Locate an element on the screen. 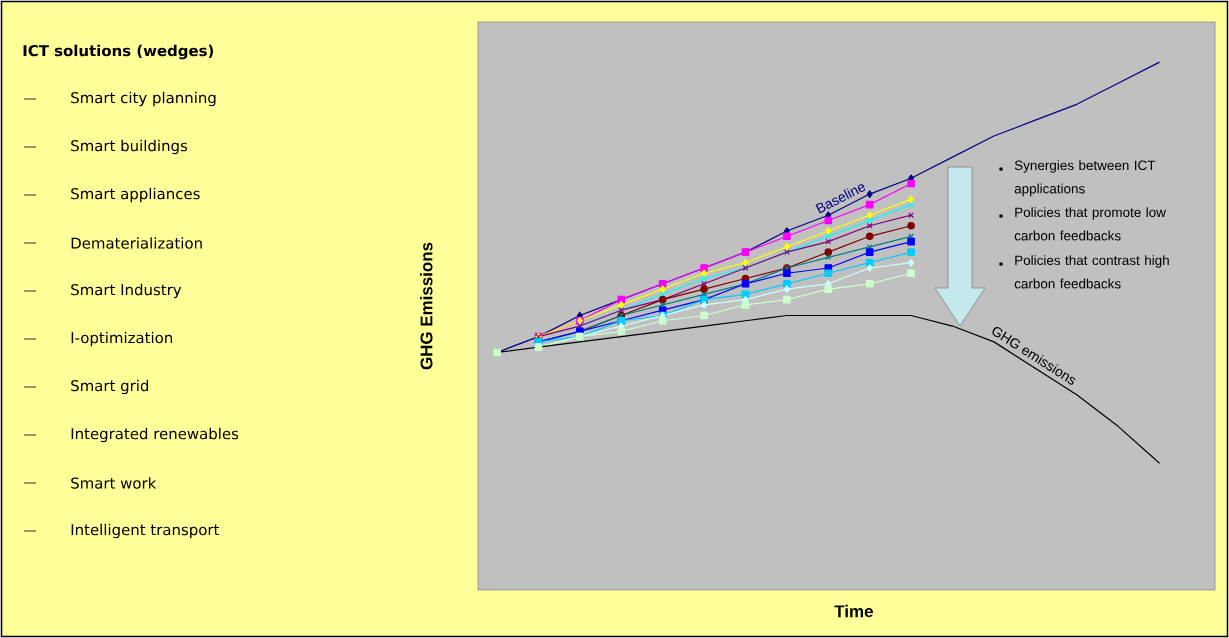  annotation: Policies that promote low carbon feedbacks is located at coordinates (1090, 224).